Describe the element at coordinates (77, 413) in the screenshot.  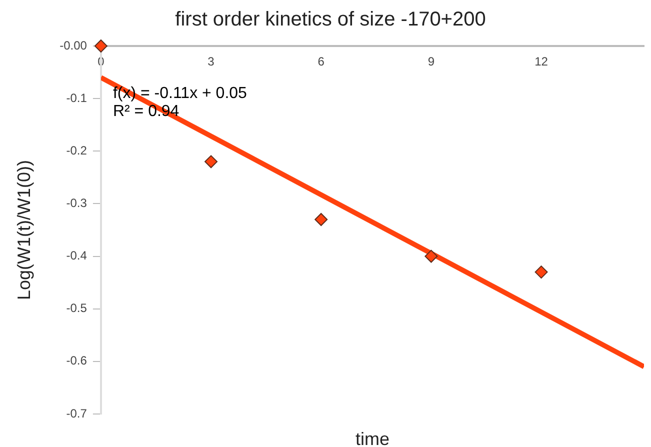
I see `y-tick-label: -0.7` at that location.